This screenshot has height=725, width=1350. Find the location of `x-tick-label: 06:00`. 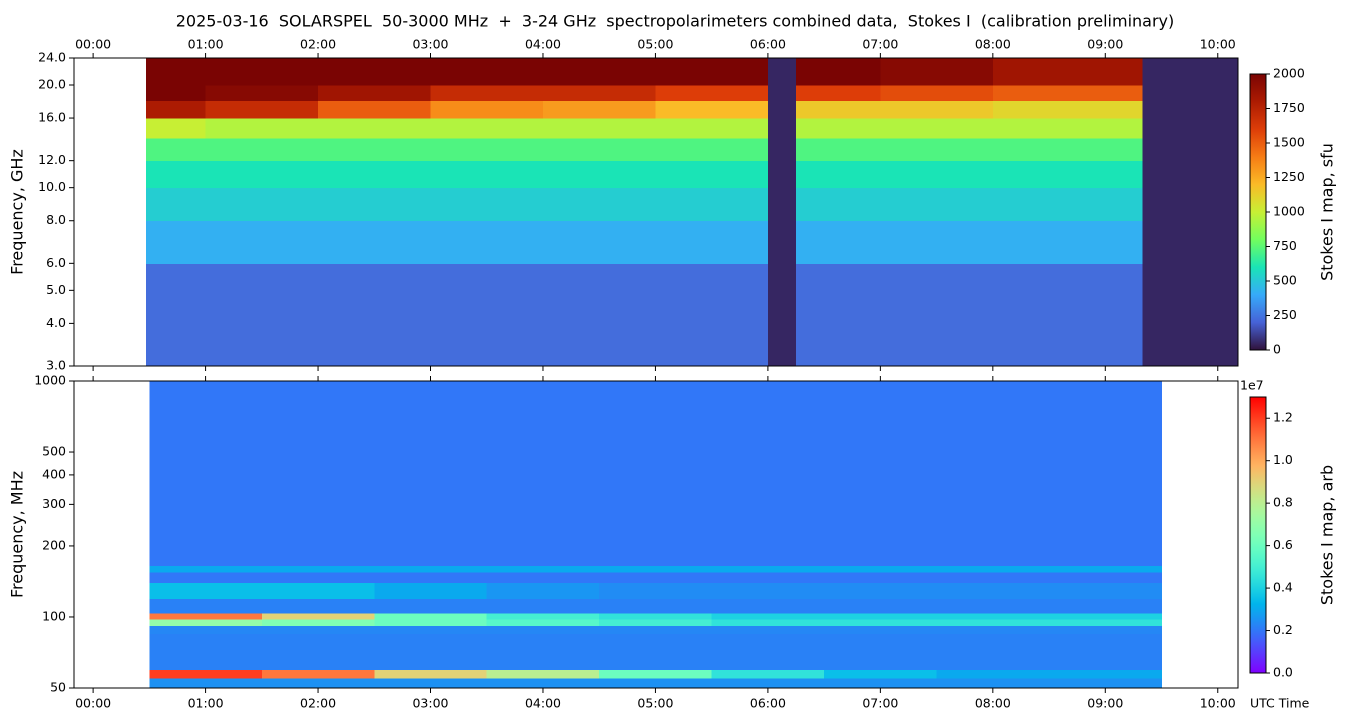

x-tick-label: 06:00 is located at coordinates (768, 703).